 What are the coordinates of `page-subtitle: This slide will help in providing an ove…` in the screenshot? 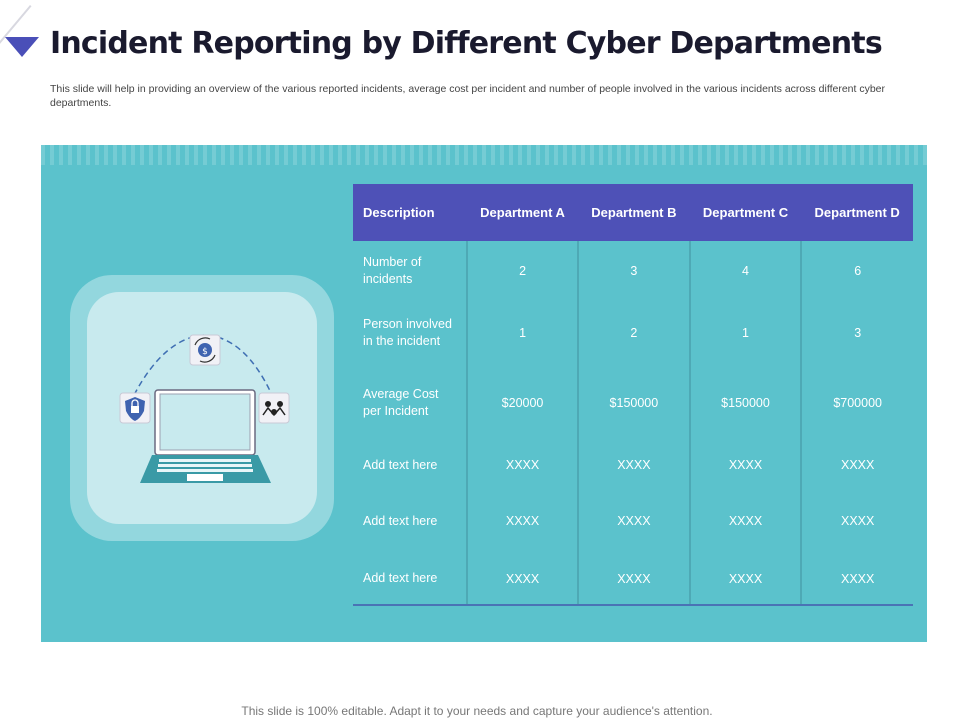 It's located at (468, 96).